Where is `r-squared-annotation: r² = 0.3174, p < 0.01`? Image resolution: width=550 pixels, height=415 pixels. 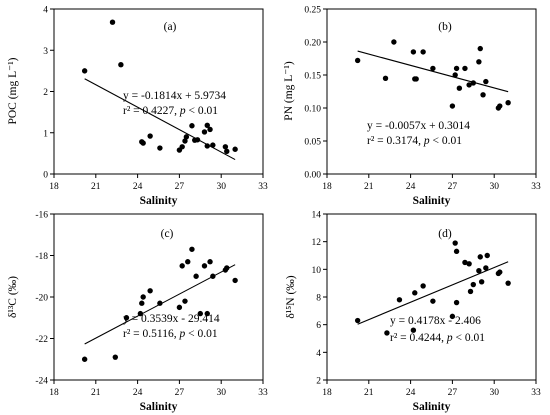 r-squared-annotation: r² = 0.3174, p < 0.01 is located at coordinates (414, 141).